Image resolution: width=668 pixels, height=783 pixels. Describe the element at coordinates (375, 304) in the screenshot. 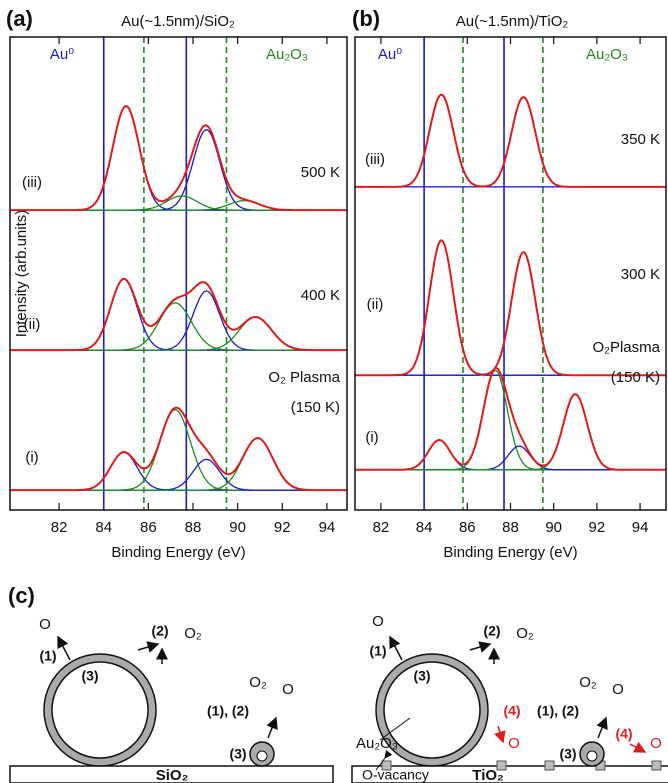

I see `series-label: (ii)` at that location.